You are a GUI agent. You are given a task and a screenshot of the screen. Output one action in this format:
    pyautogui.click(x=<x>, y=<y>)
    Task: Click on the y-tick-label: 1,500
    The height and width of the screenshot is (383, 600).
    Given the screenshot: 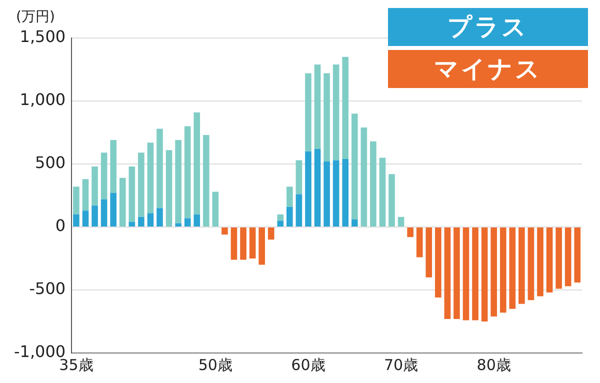 What is the action you would take?
    pyautogui.click(x=43, y=36)
    